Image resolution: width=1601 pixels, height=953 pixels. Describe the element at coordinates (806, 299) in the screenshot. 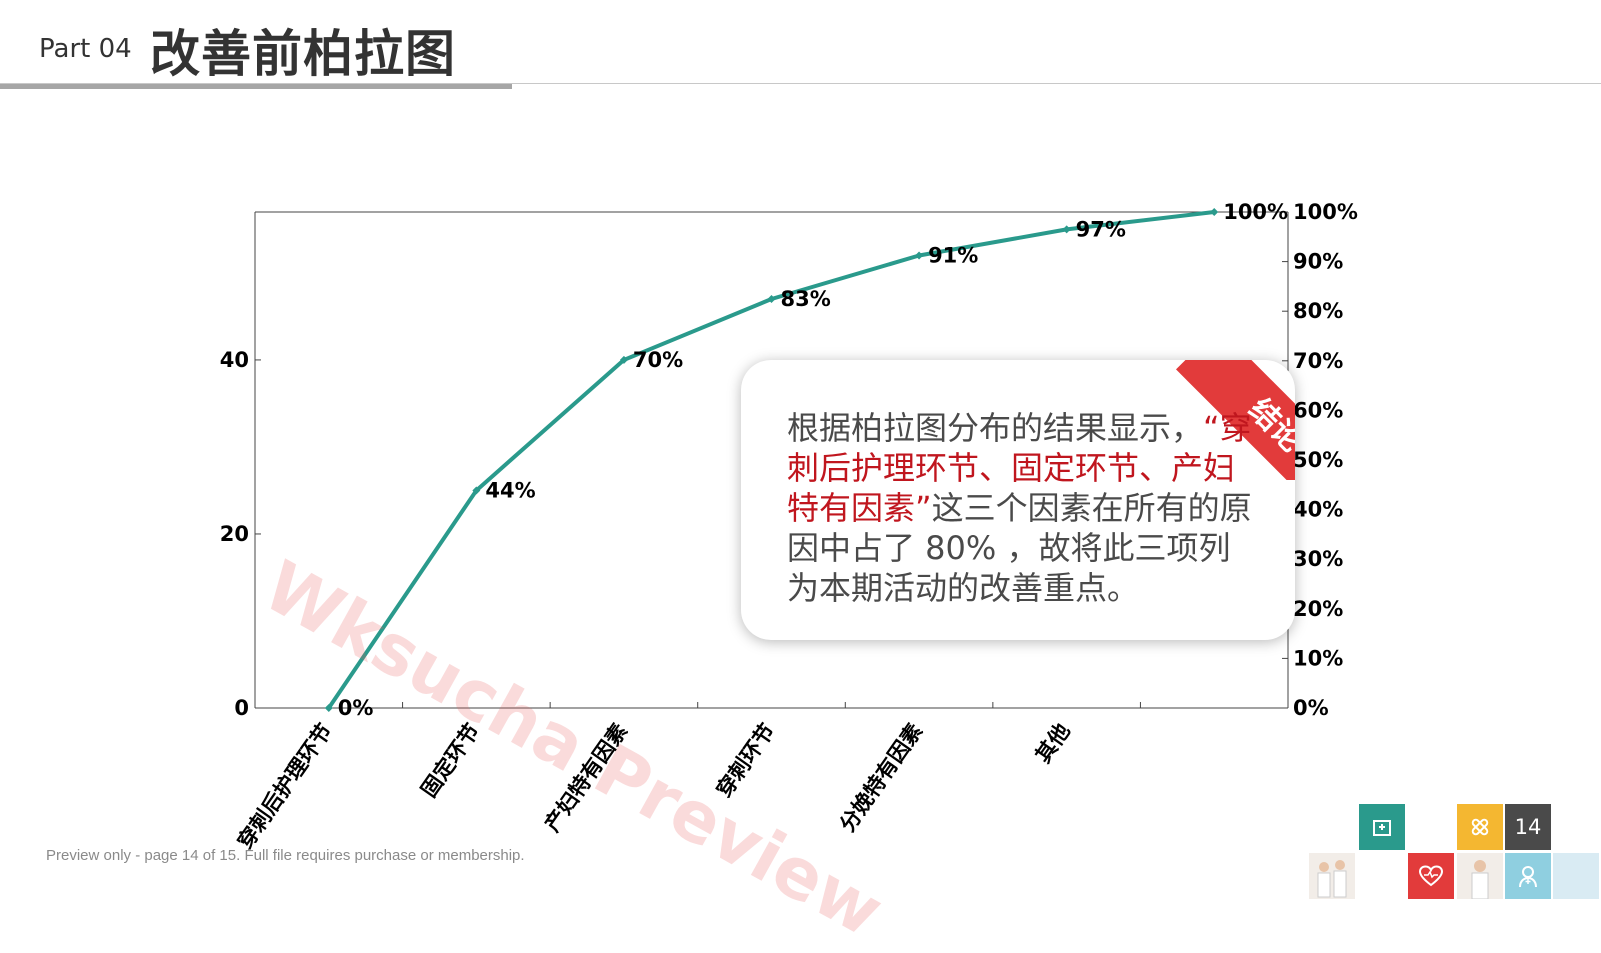

I see `data-label: 83%` at that location.